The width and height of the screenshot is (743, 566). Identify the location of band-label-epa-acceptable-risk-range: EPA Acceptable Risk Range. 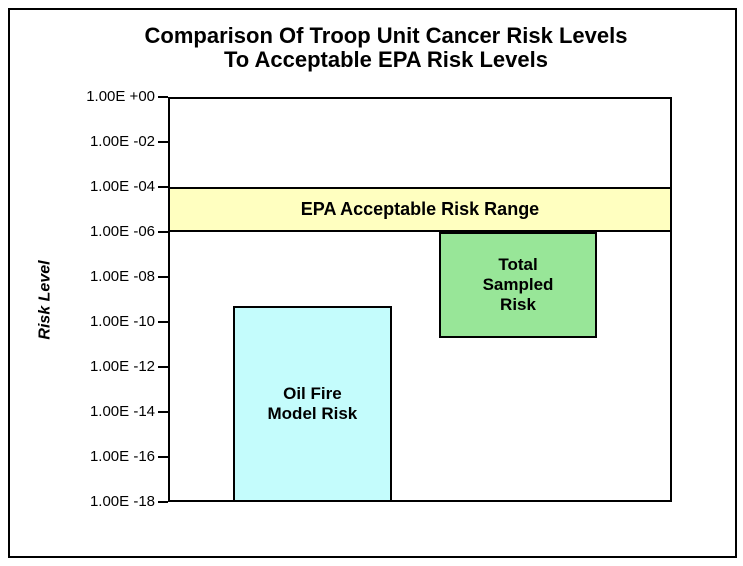
(420, 209).